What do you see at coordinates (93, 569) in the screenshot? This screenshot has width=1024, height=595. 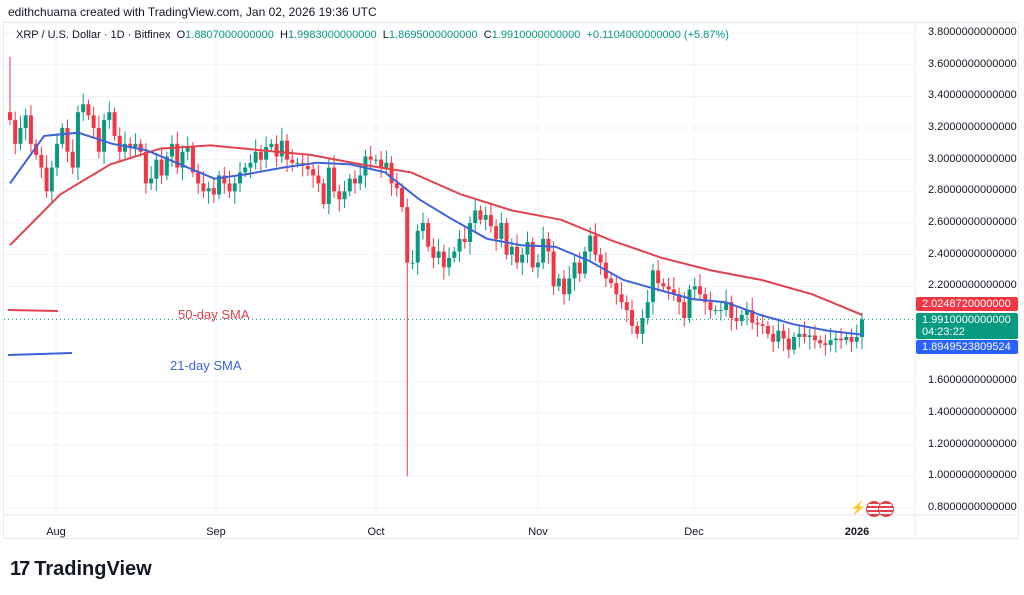 I see `logo-text: TradingView` at bounding box center [93, 569].